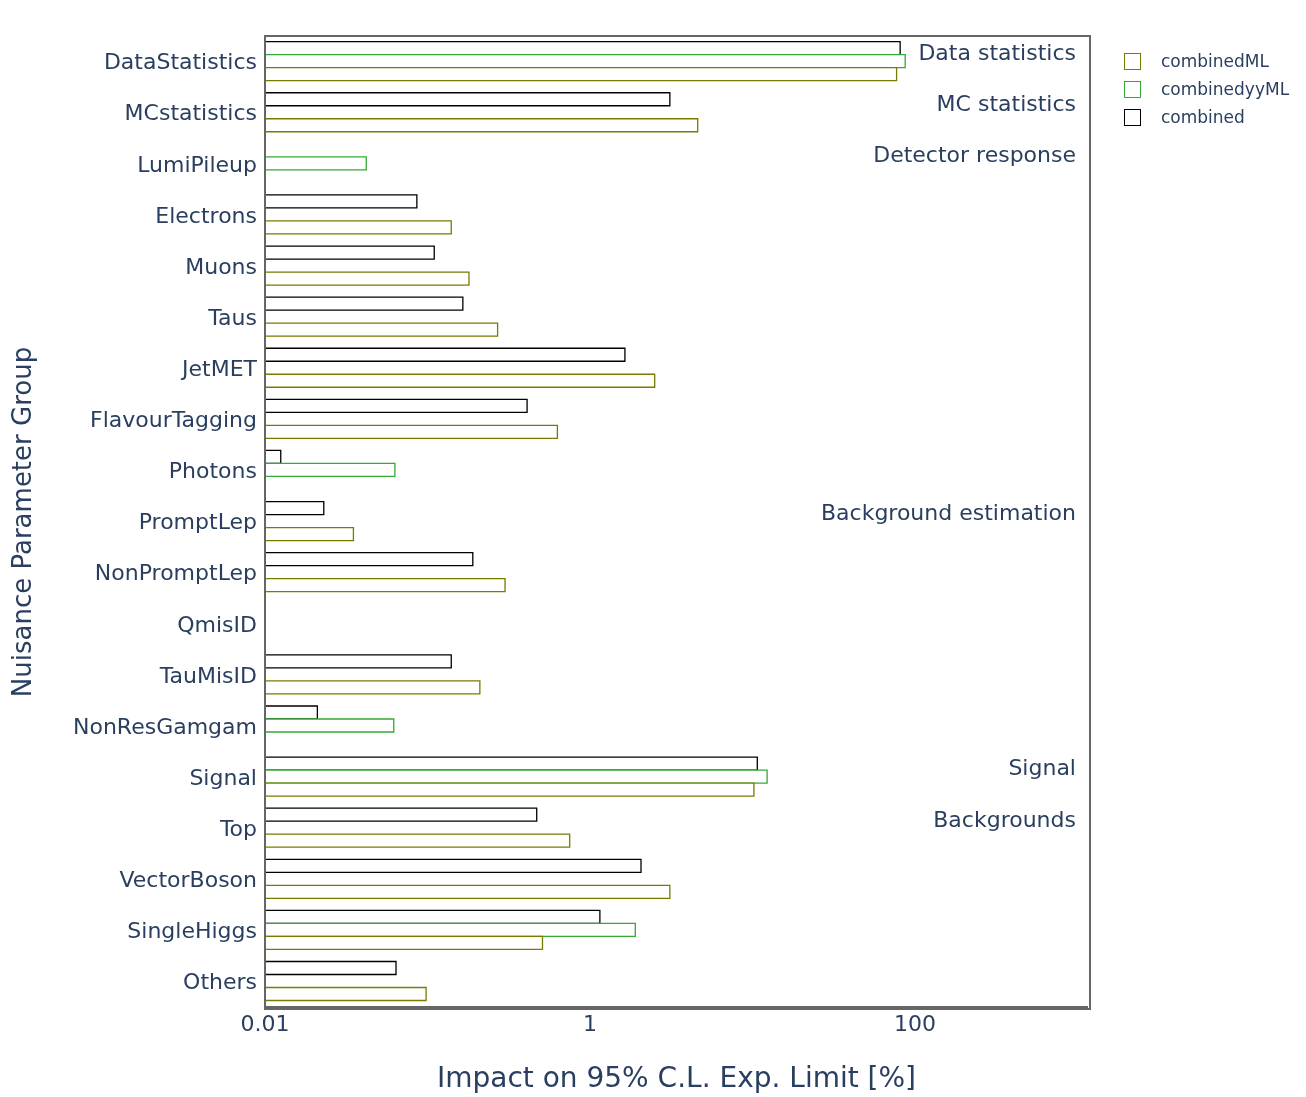  Describe the element at coordinates (265, 1023) in the screenshot. I see `x-tick-label: 0.01` at that location.